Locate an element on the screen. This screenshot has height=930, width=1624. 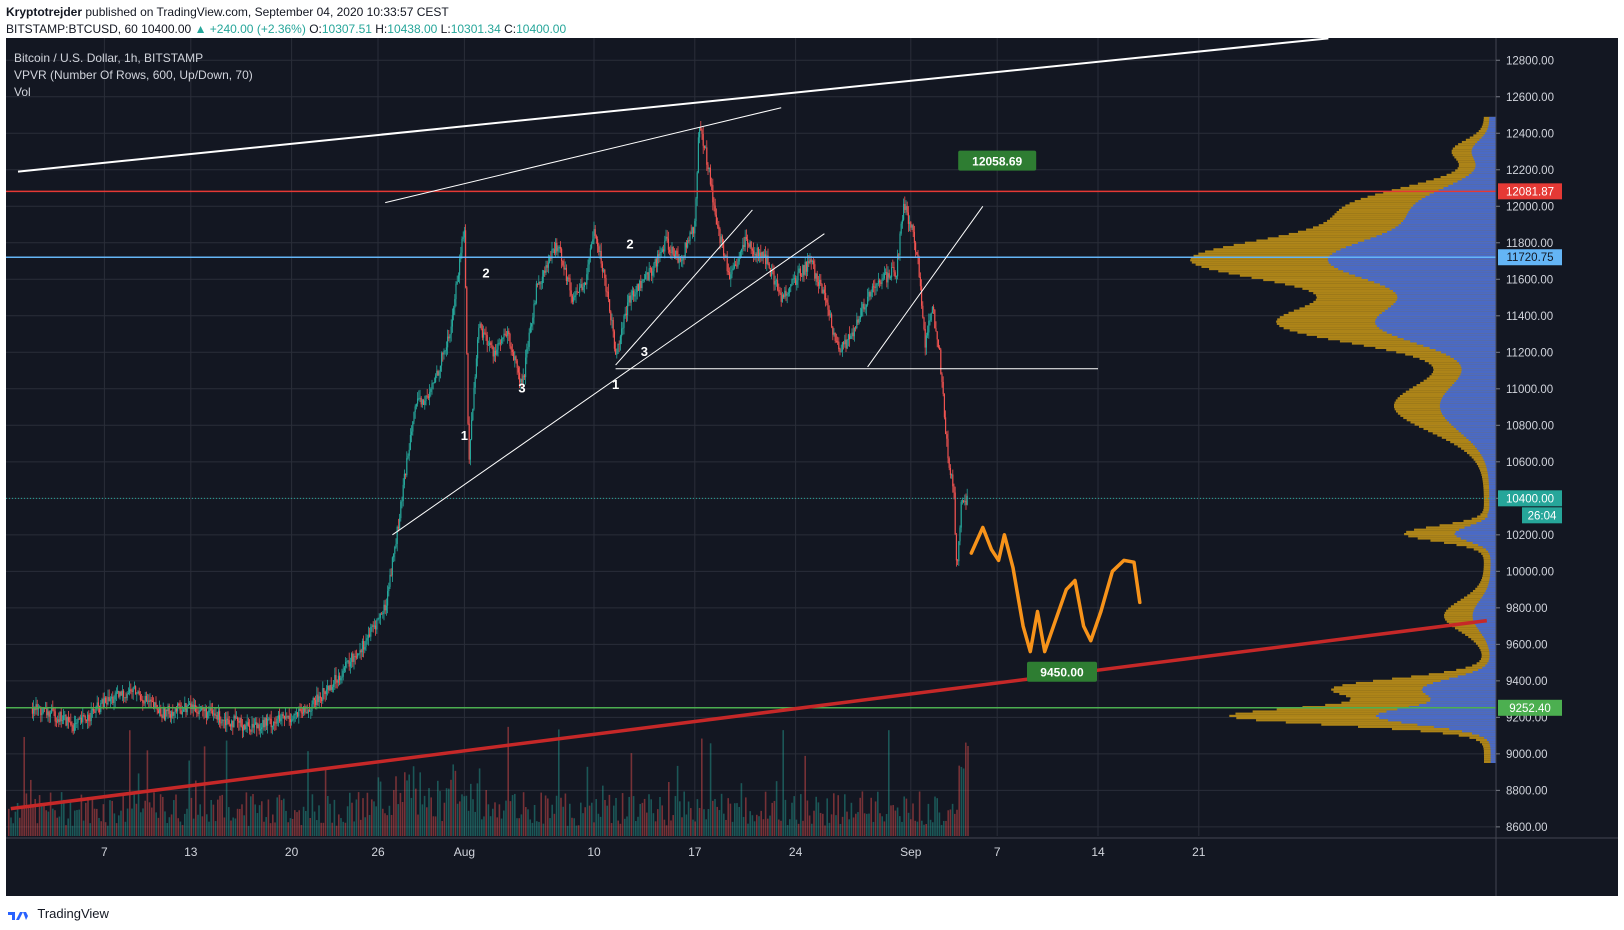
tradingview-logo: TradingView is located at coordinates (58, 913).